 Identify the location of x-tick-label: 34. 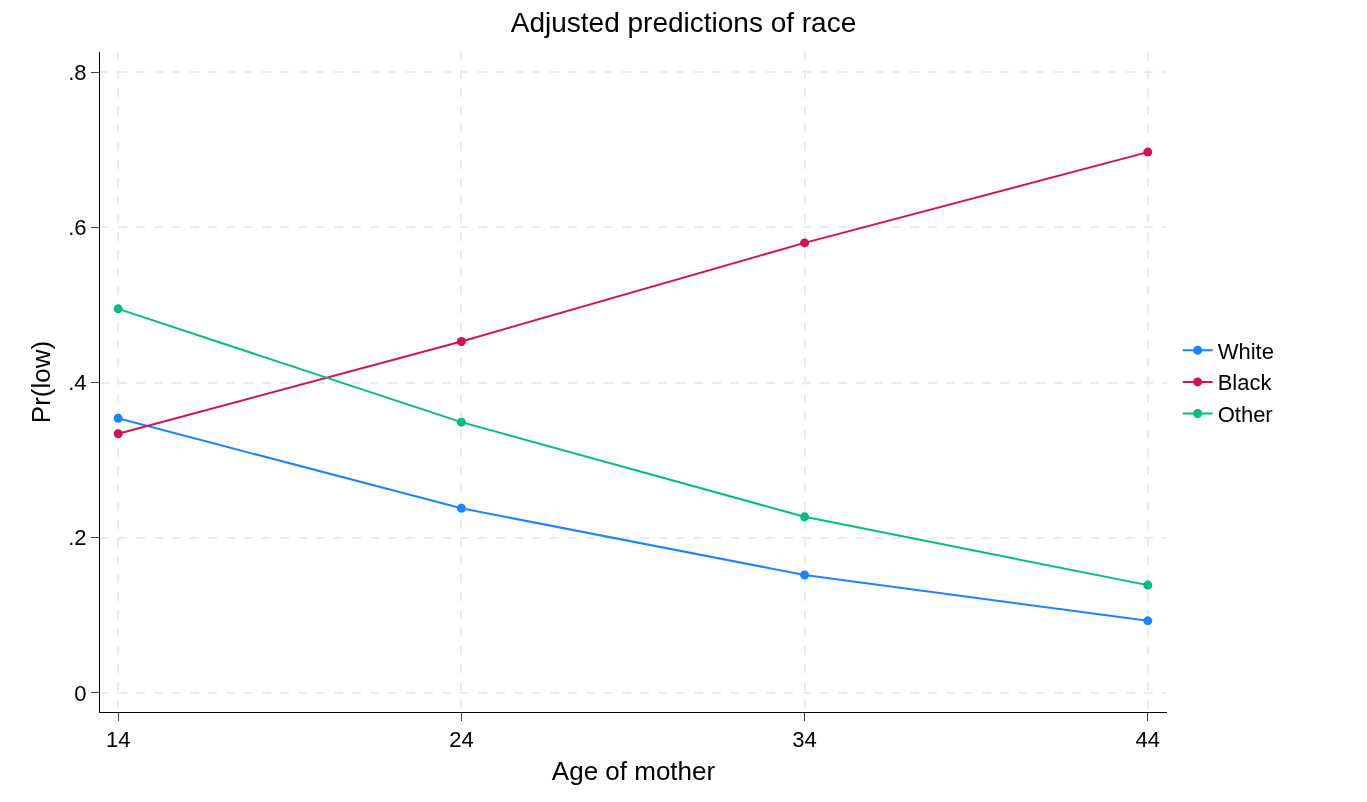
(804, 740).